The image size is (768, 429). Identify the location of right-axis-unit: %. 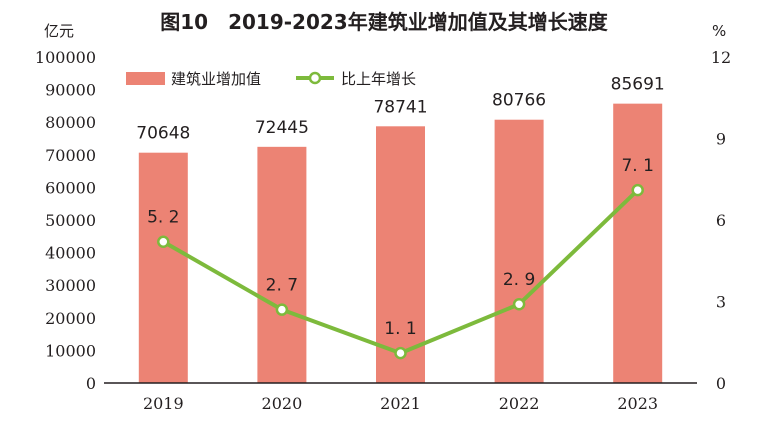
(719, 31).